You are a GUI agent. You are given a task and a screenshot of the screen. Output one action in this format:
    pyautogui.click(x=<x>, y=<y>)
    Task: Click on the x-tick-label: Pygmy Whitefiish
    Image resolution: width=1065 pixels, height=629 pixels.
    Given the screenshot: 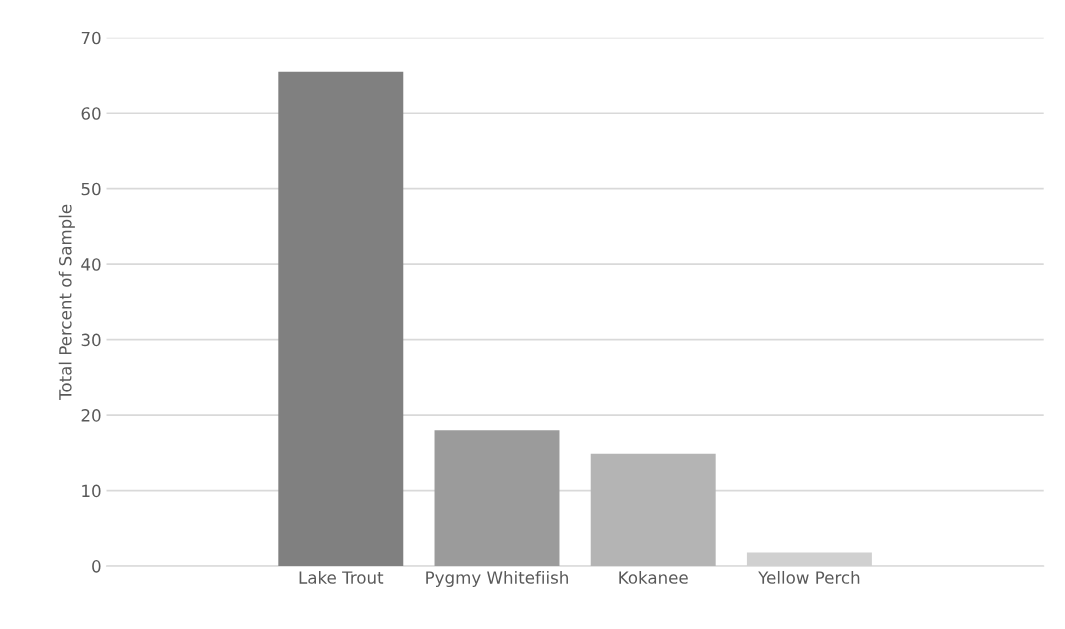 What is the action you would take?
    pyautogui.click(x=497, y=579)
    